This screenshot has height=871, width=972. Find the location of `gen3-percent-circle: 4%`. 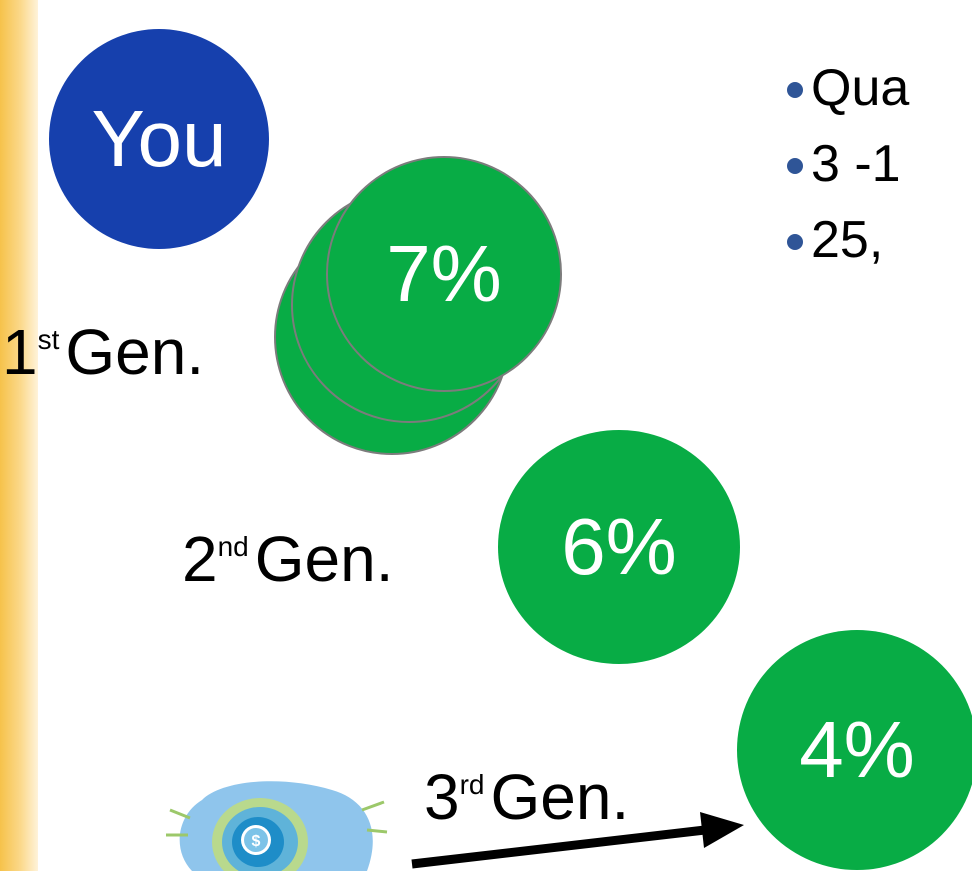

gen3-percent-circle: 4% is located at coordinates (854, 750).